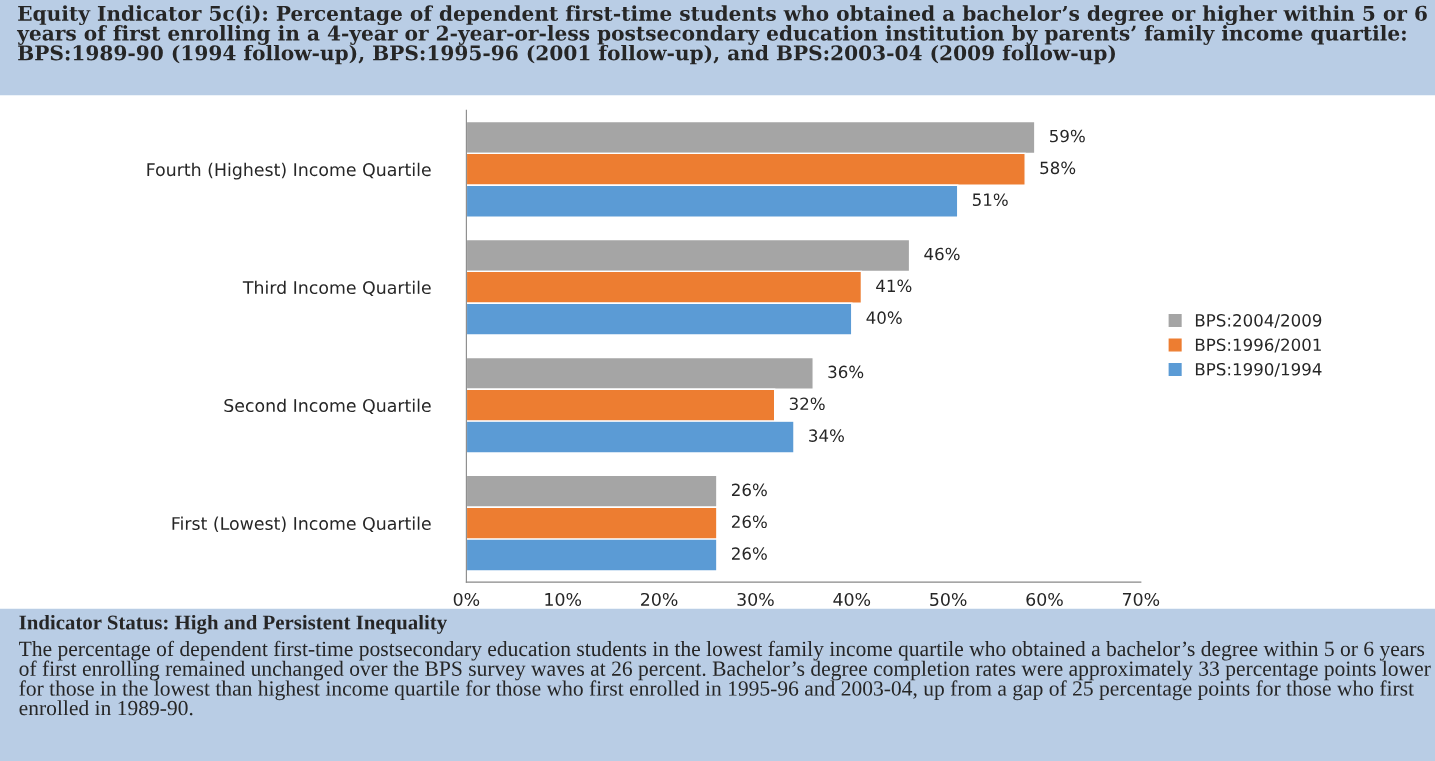 The image size is (1435, 761). I want to click on data-label: 36%, so click(846, 372).